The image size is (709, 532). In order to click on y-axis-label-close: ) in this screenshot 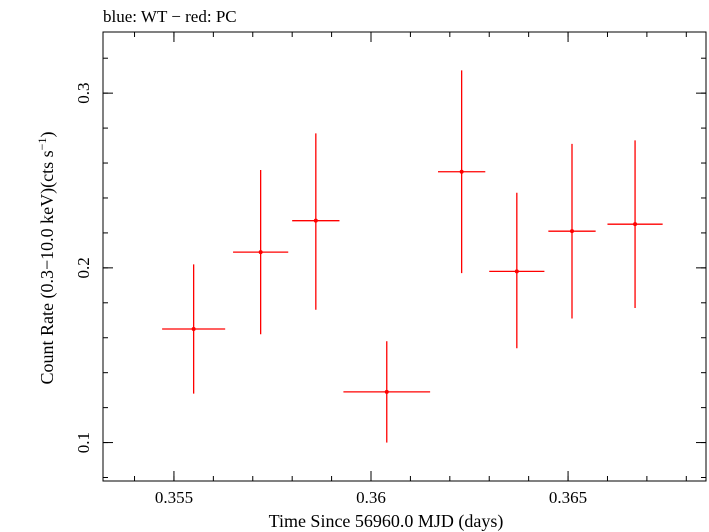, I will do `click(47, 135)`.